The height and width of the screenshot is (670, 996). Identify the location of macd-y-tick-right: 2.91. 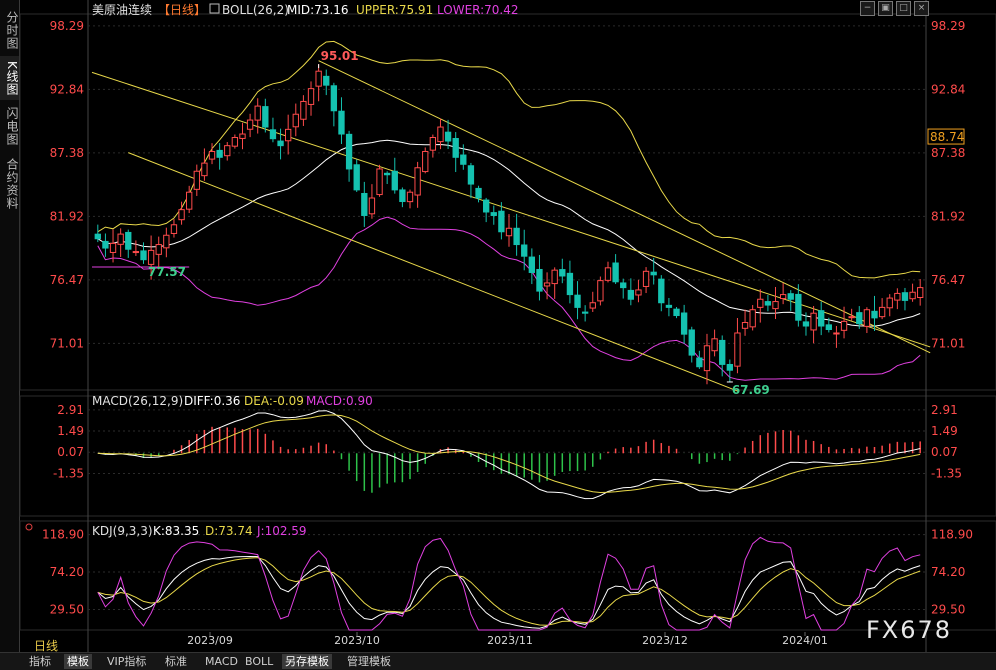
(944, 410).